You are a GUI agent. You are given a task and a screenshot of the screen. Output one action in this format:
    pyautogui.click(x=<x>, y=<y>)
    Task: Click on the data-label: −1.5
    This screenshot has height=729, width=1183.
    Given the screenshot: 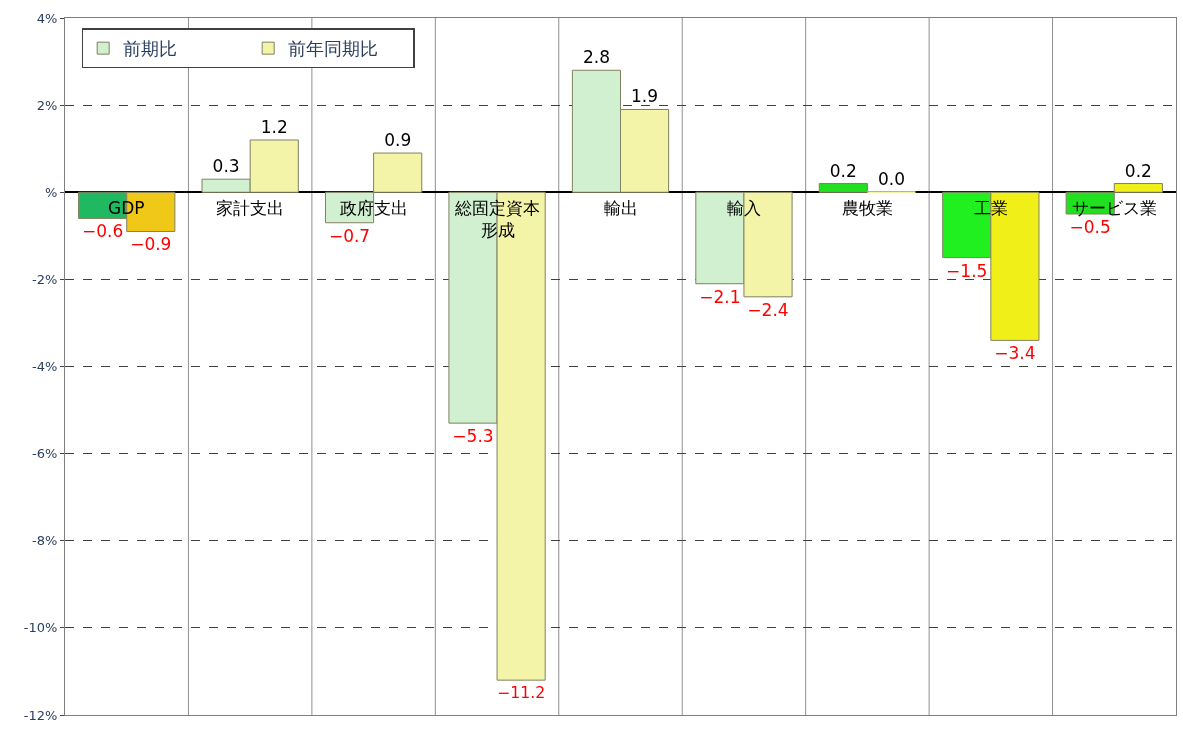 What is the action you would take?
    pyautogui.click(x=967, y=270)
    